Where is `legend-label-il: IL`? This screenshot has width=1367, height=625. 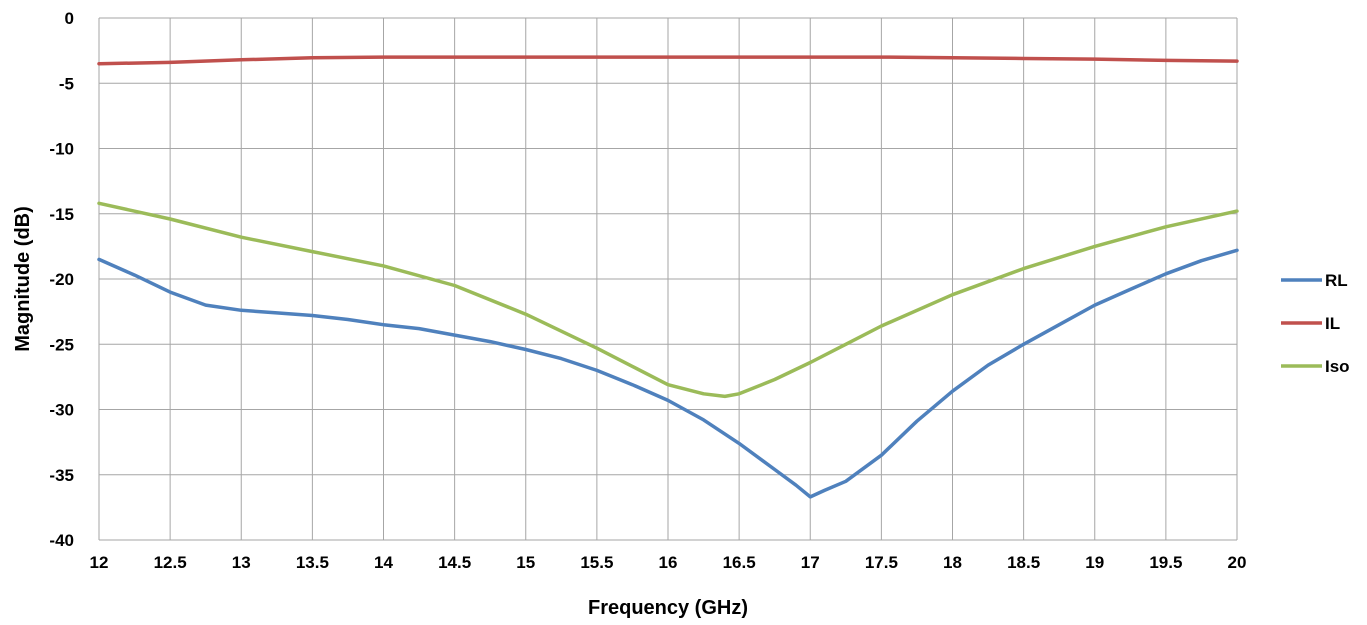 legend-label-il: IL is located at coordinates (1332, 323).